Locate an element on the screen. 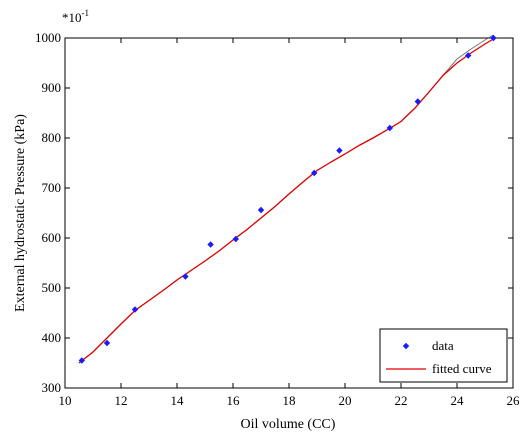 The width and height of the screenshot is (523, 439). x-tick-label: 26 is located at coordinates (514, 400).